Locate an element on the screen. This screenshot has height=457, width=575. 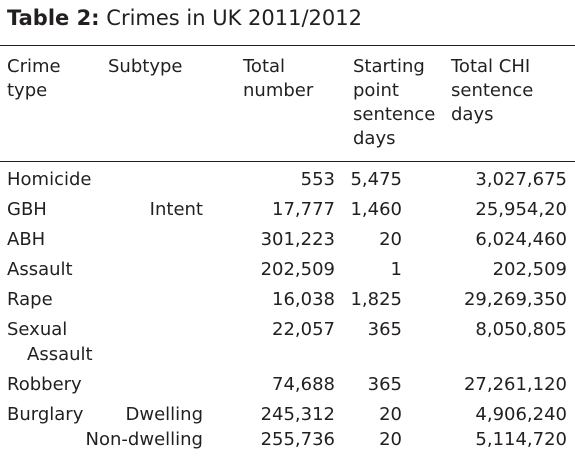
crime-type-cell: ABH is located at coordinates (26, 239).